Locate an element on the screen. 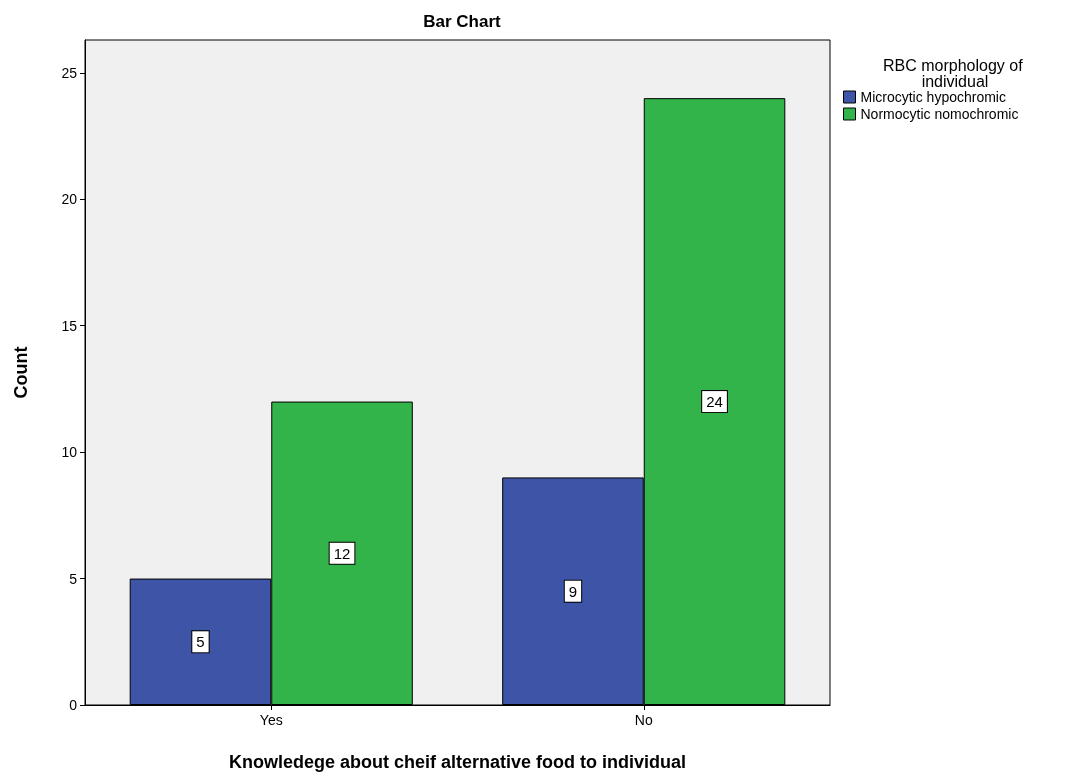 Image resolution: width=1076 pixels, height=779 pixels. data-label: 5 is located at coordinates (200, 642).